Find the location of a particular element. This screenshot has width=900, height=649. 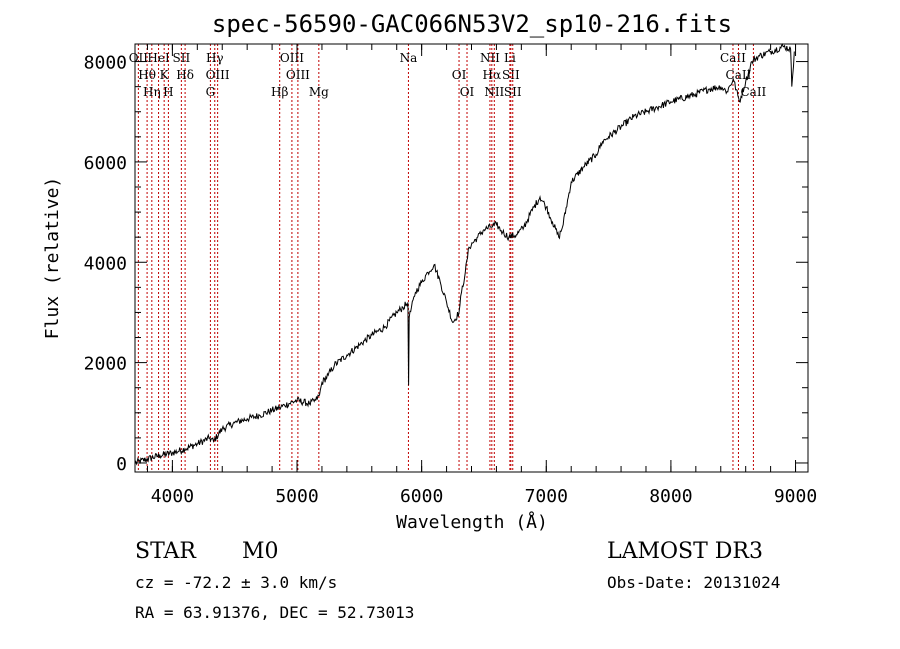

object-class: STAR is located at coordinates (165, 551).